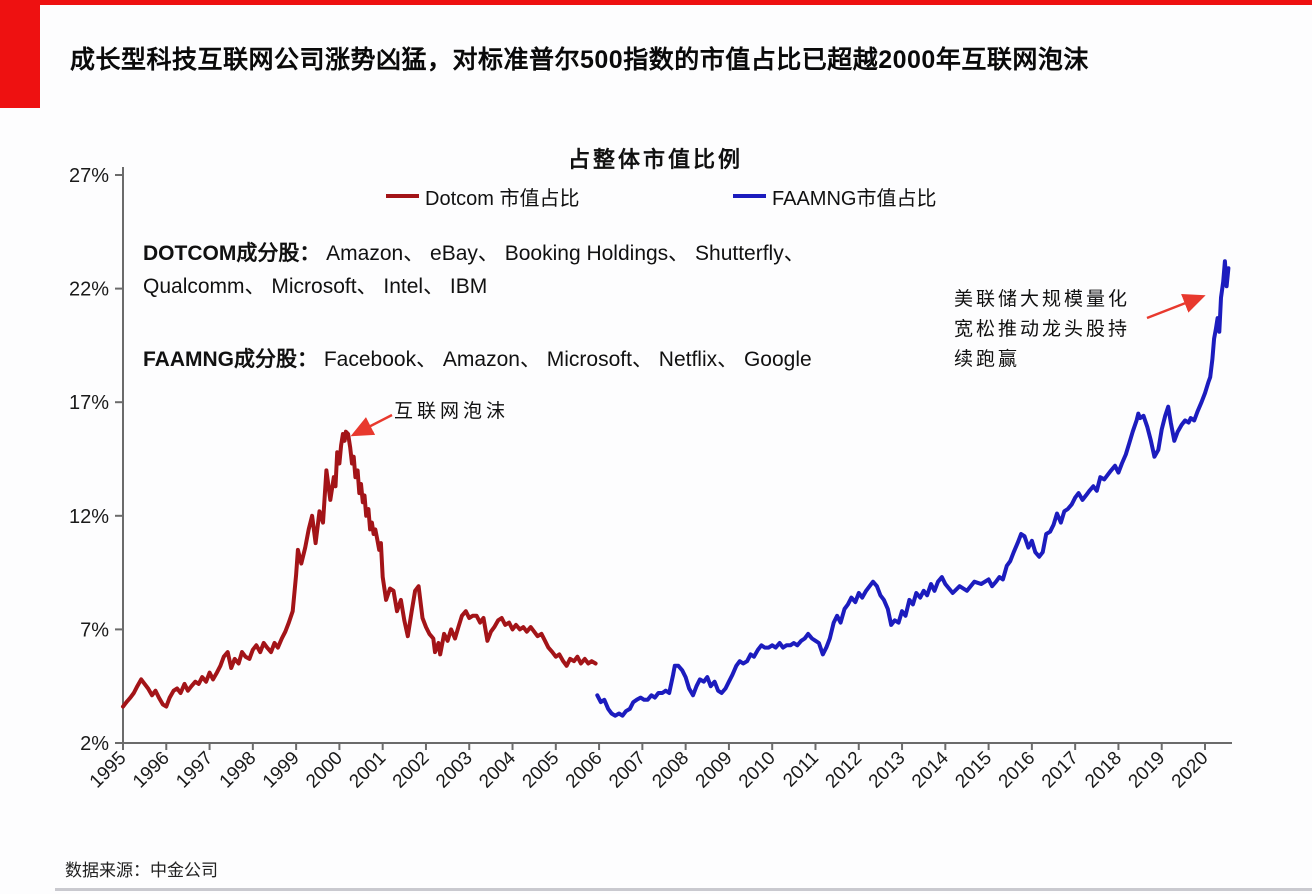 The height and width of the screenshot is (894, 1312). What do you see at coordinates (89, 403) in the screenshot?
I see `y-axis-label: 17%` at bounding box center [89, 403].